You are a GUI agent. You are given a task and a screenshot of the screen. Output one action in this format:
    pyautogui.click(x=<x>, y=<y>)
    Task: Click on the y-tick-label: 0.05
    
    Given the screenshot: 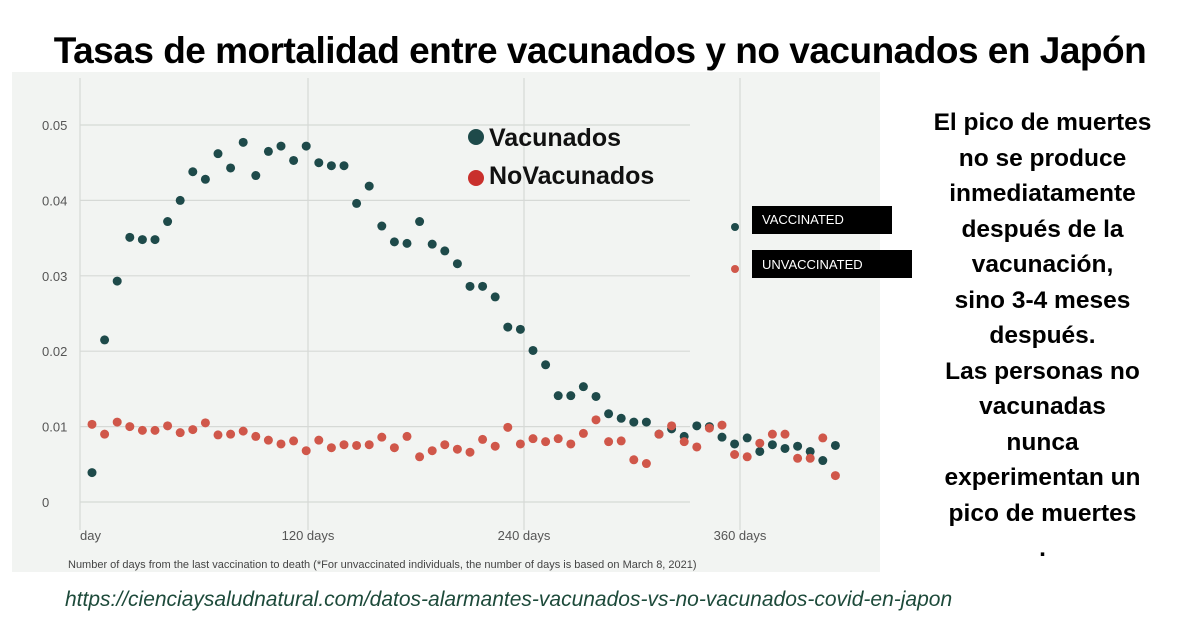 What is the action you would take?
    pyautogui.click(x=54, y=125)
    